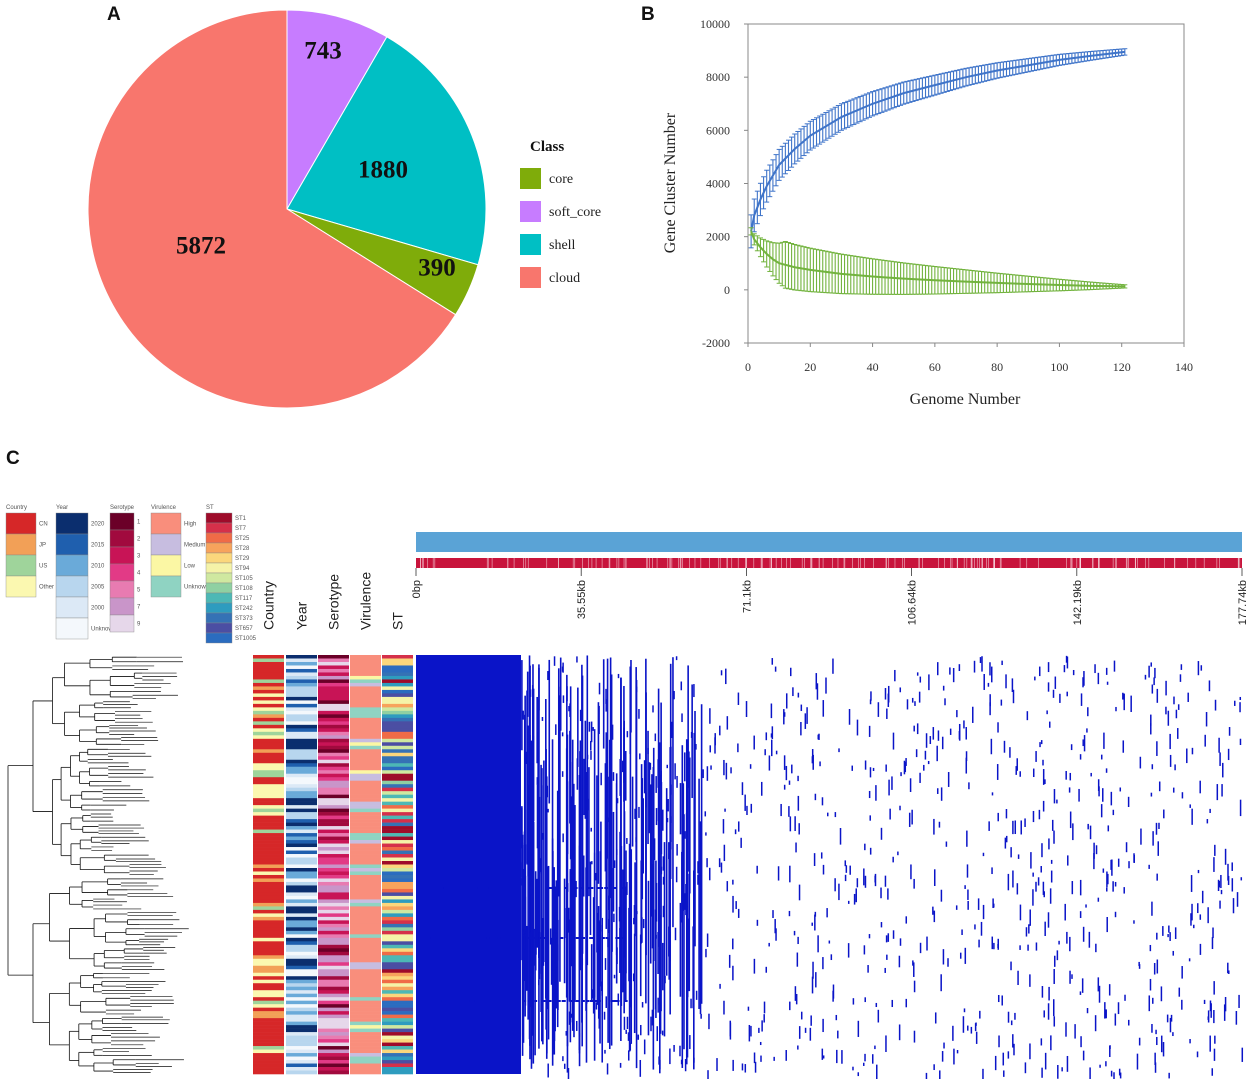  Describe the element at coordinates (468, 864) in the screenshot. I see `core-genes-block` at that location.